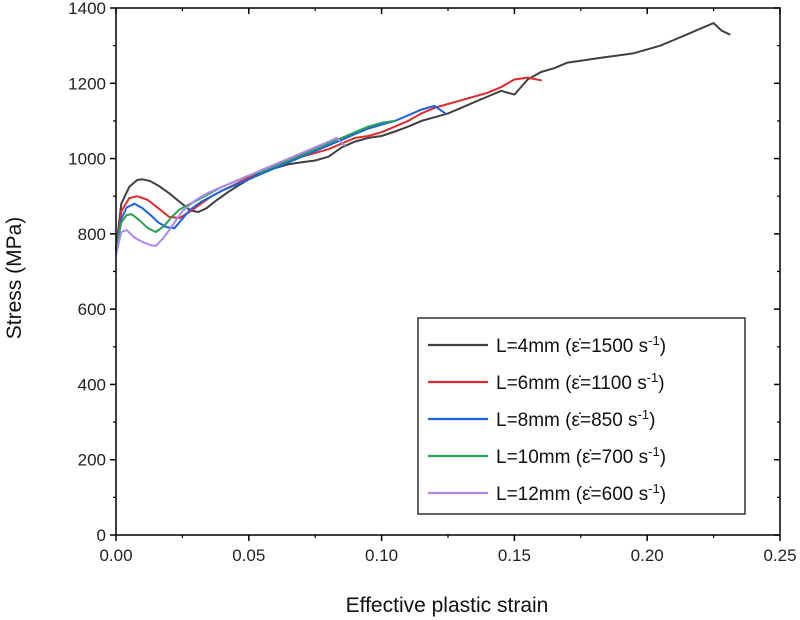 The image size is (800, 620). I want to click on y-tick-label: 1000, so click(87, 159).